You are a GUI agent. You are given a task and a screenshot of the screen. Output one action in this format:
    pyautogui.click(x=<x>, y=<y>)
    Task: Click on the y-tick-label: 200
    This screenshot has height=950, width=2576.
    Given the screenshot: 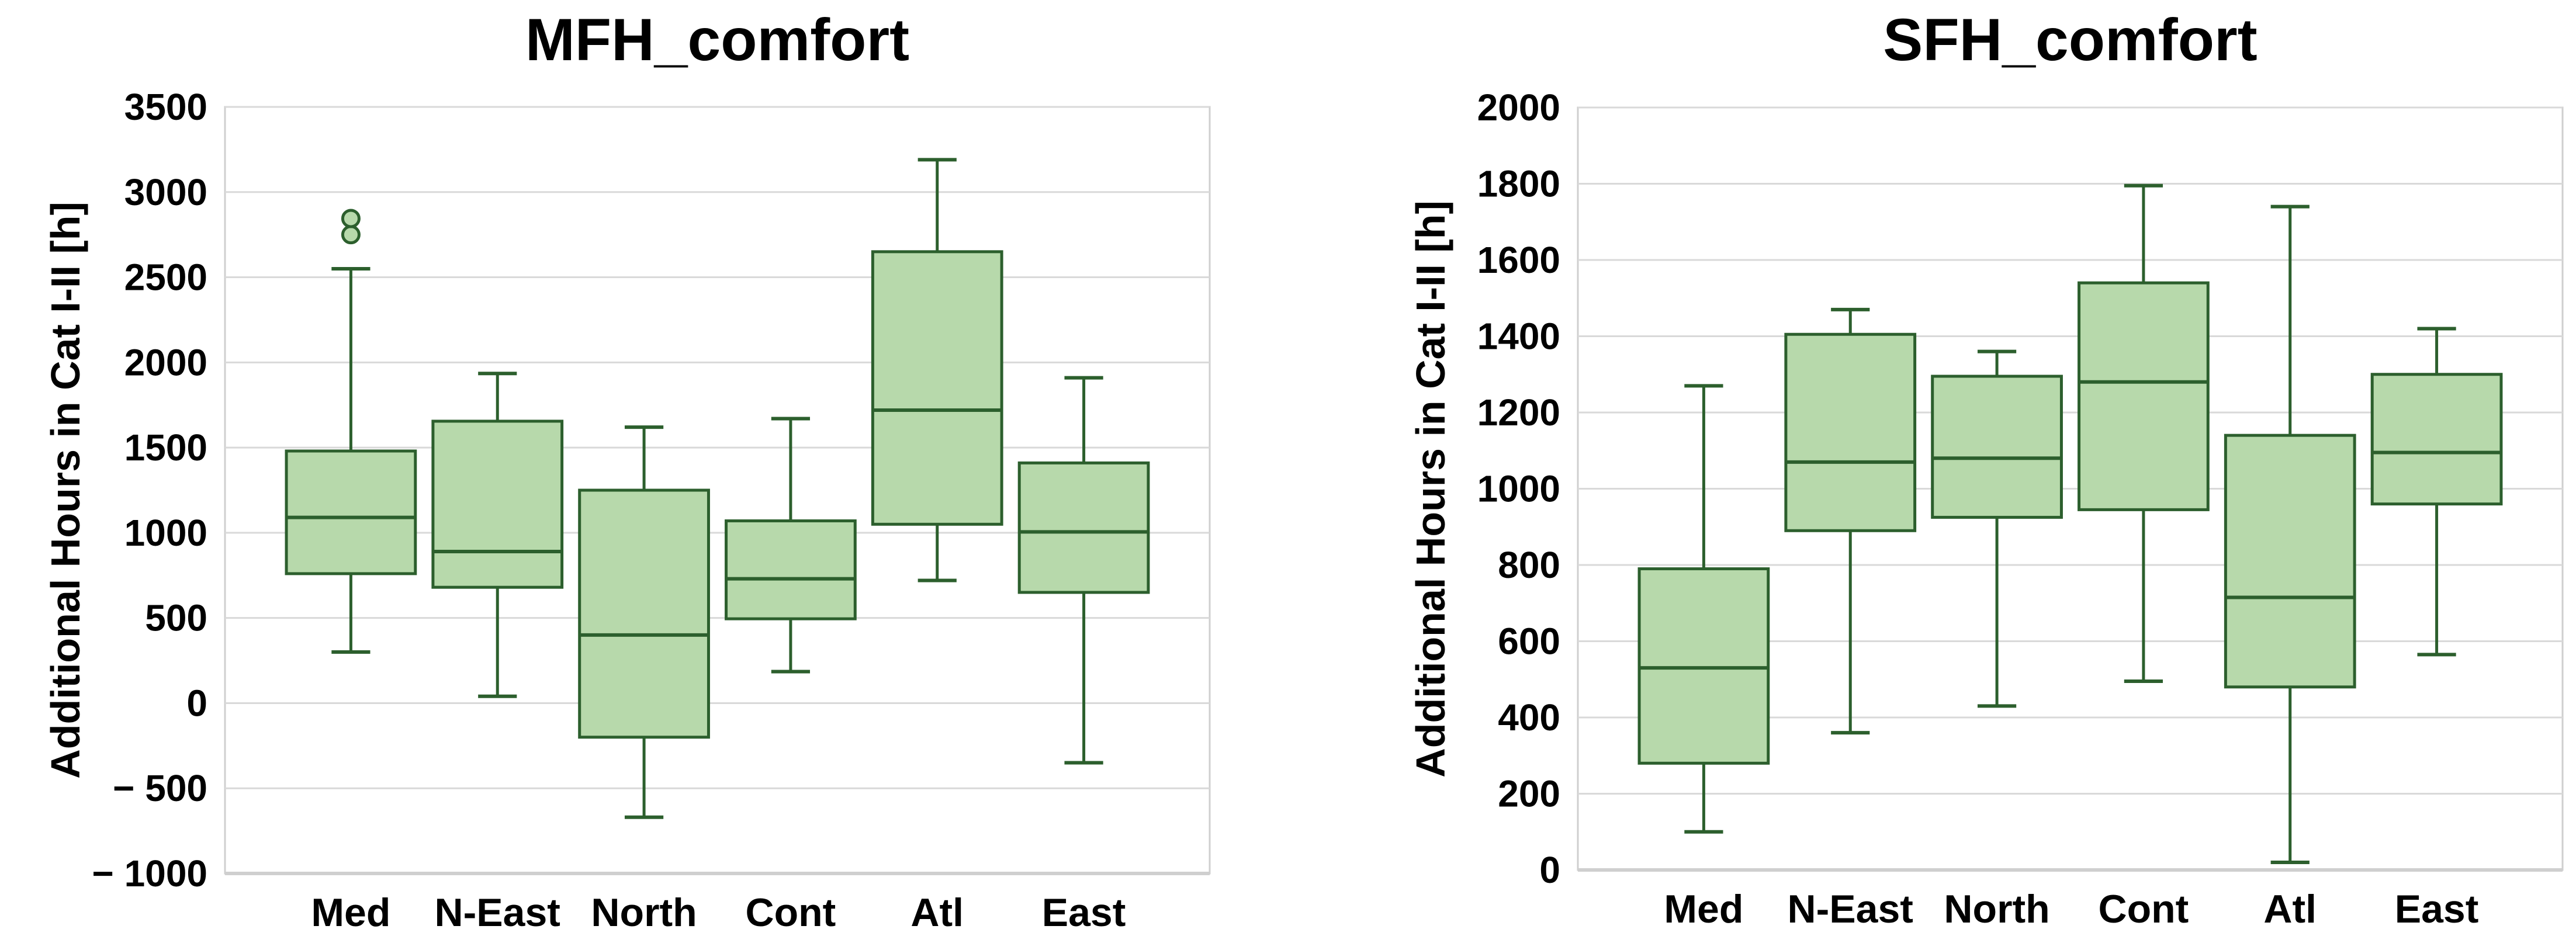 What is the action you would take?
    pyautogui.click(x=1529, y=794)
    